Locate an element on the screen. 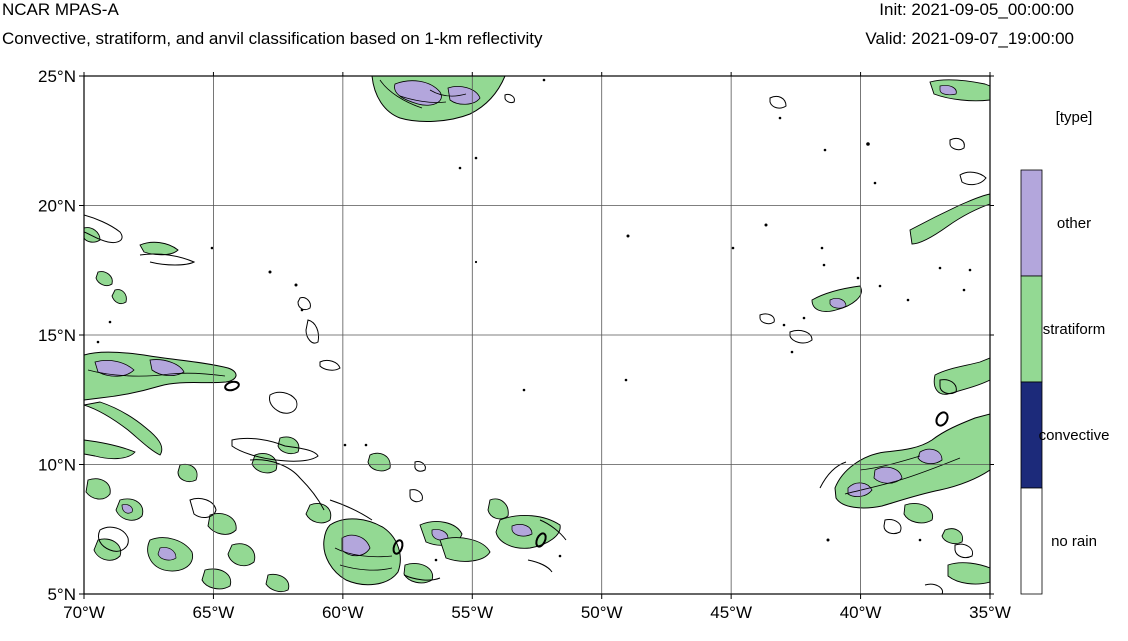 The image size is (1128, 641). y-tick-label: 10°N is located at coordinates (57, 465).